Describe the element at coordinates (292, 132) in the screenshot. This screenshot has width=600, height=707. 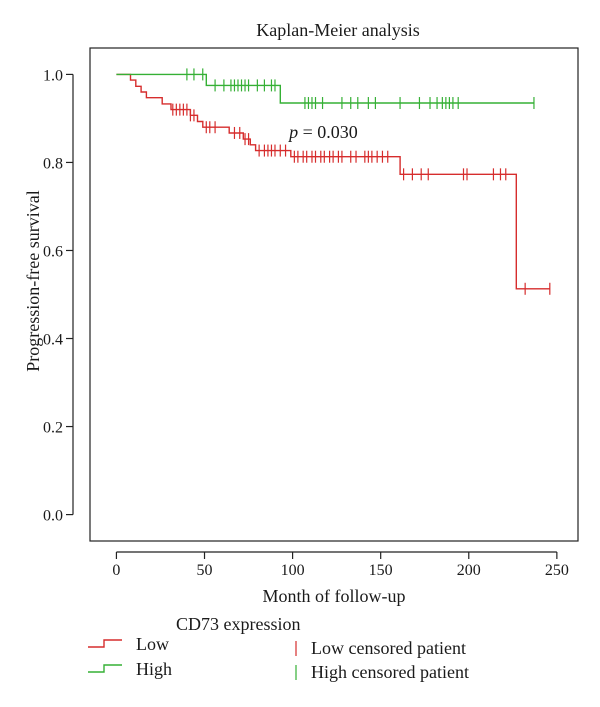
I see `p-value-symbol: p` at that location.